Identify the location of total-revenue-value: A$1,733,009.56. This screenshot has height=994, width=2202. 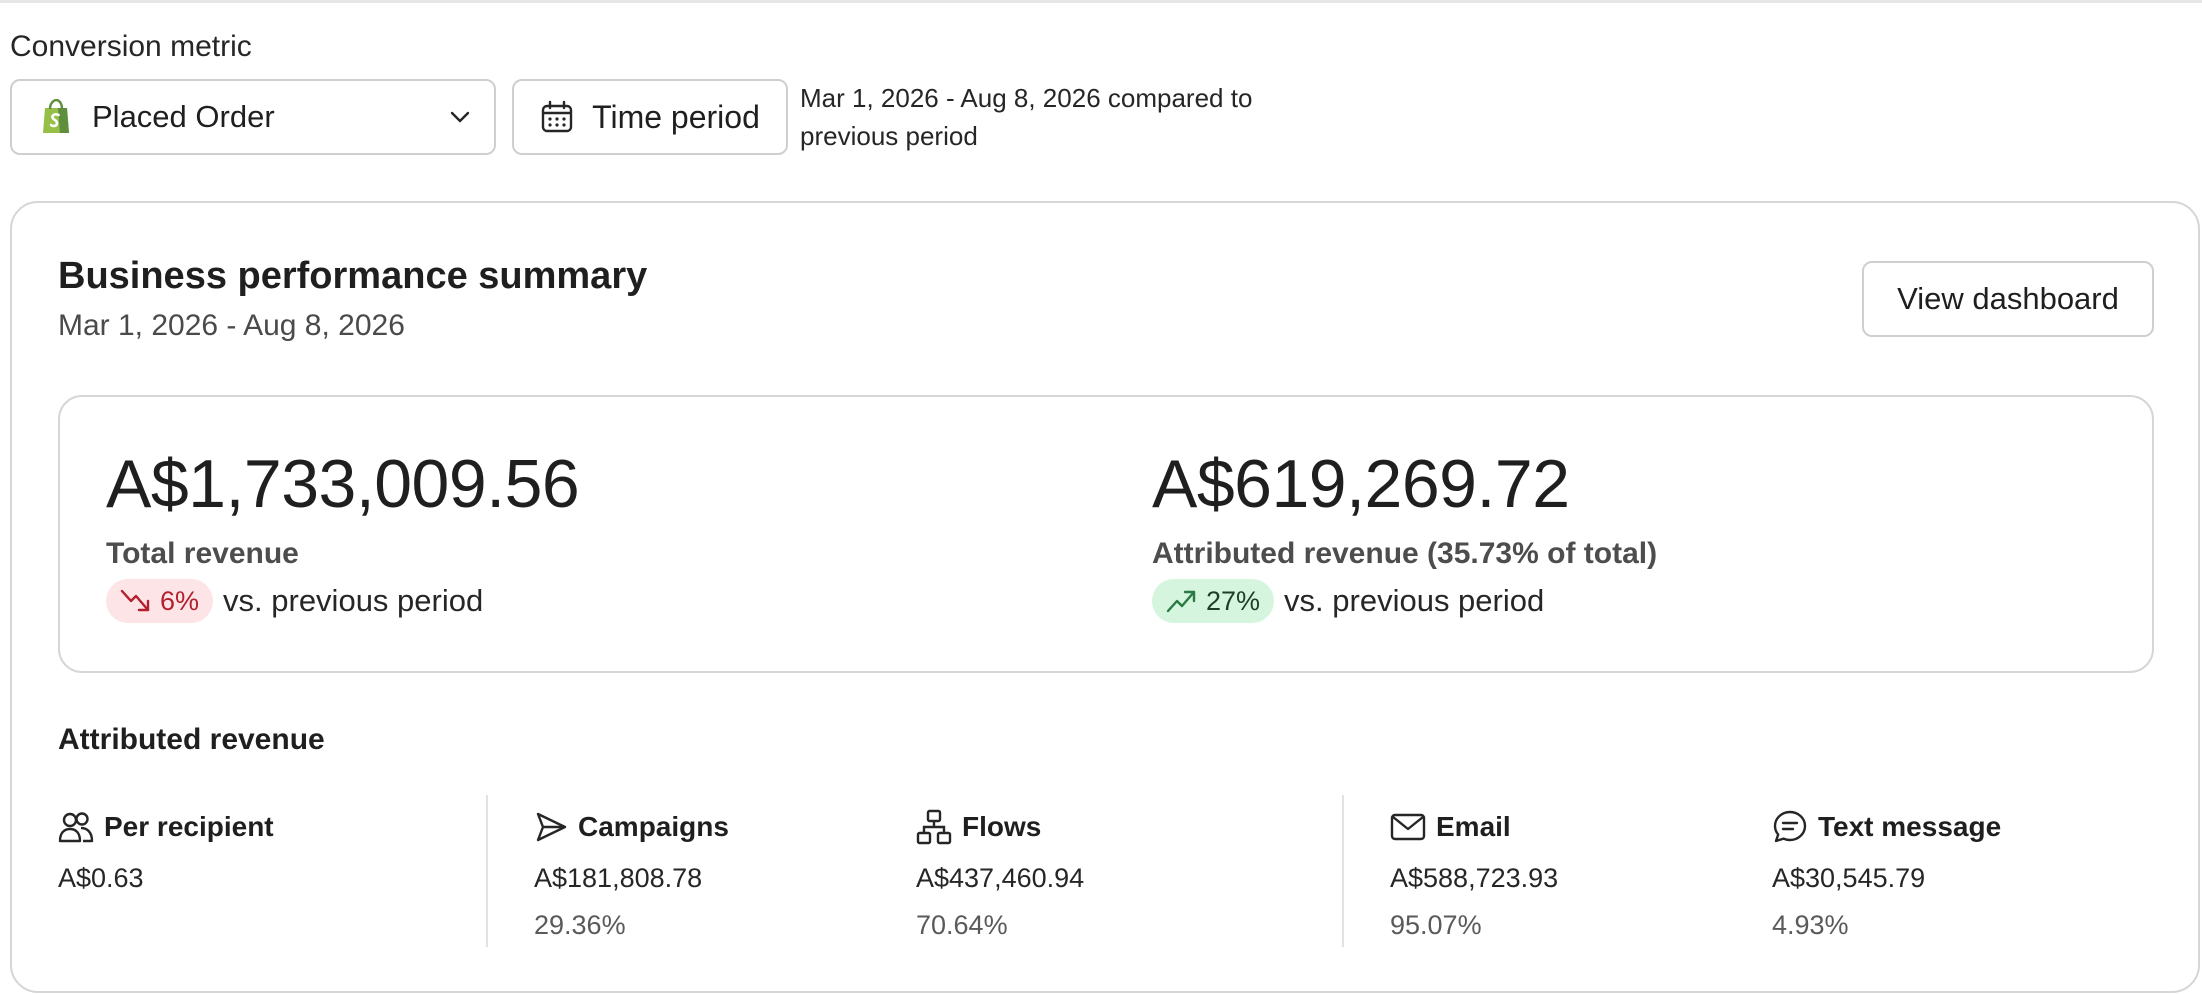
(343, 484).